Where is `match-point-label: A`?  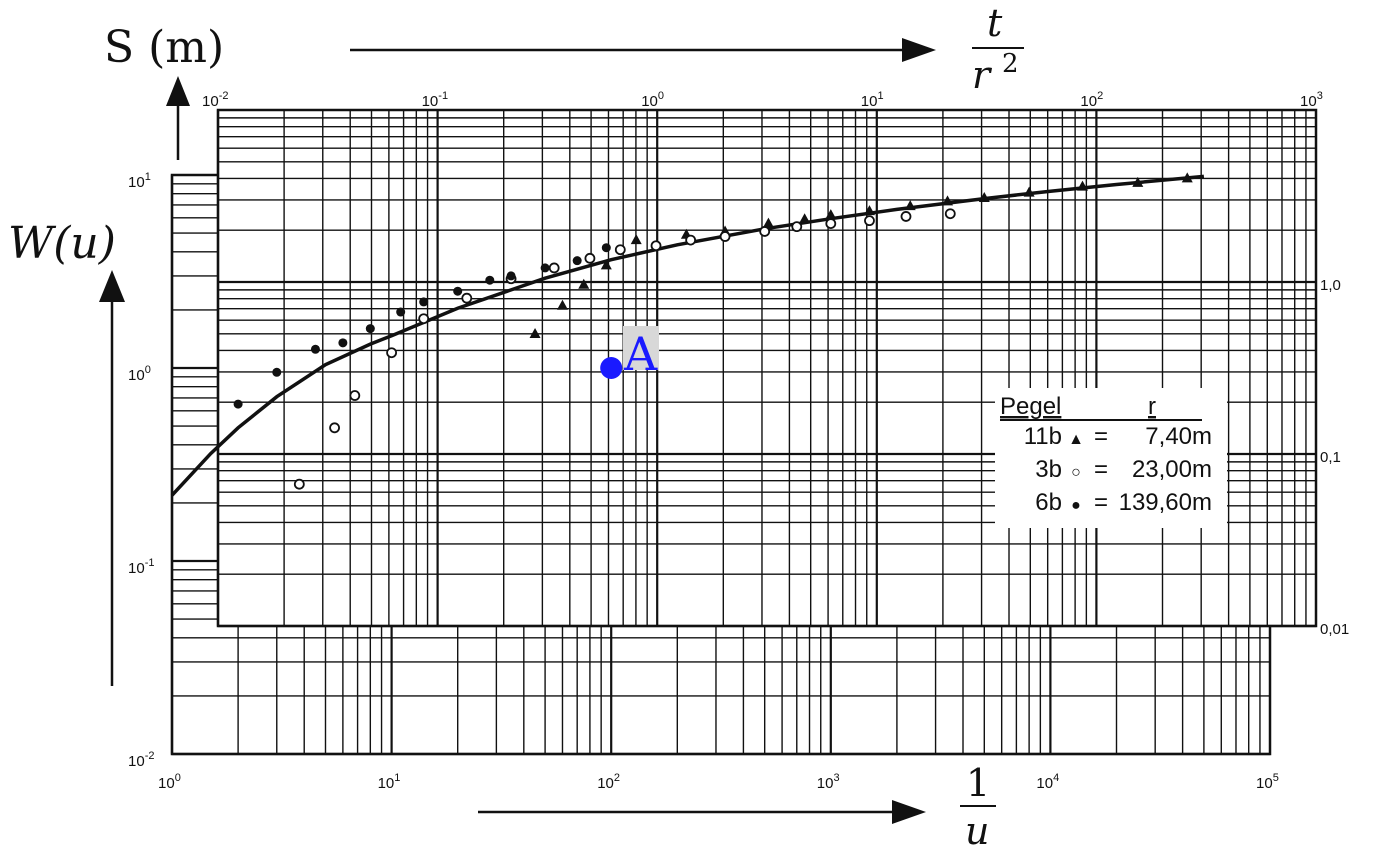 match-point-label: A is located at coordinates (640, 354).